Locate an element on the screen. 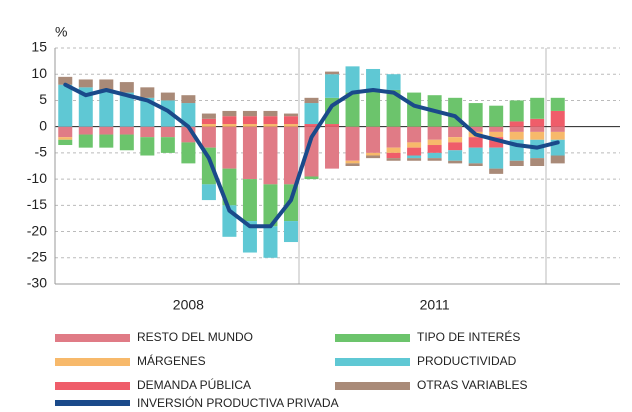  y-tick-label: 0 is located at coordinates (43, 125).